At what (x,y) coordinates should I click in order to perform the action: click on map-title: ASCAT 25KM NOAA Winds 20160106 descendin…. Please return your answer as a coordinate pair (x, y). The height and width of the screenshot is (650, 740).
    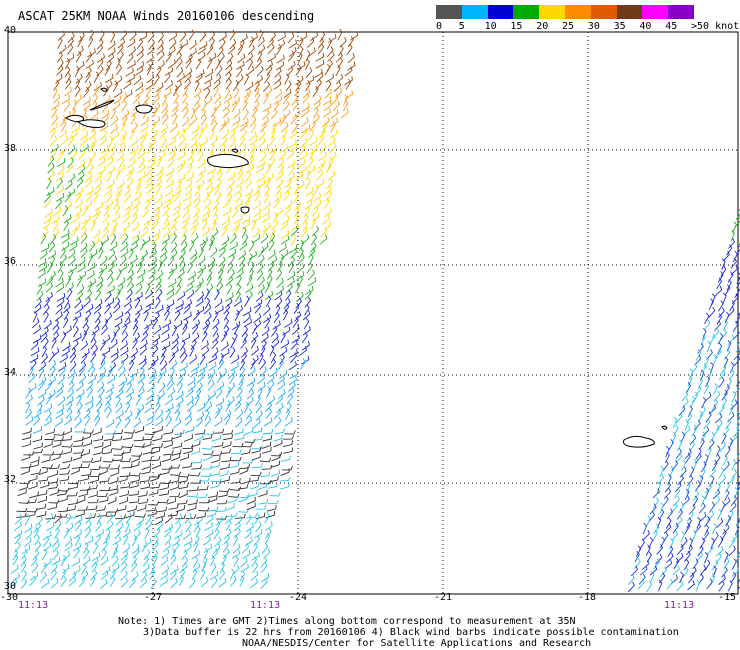
    Looking at the image, I should click on (166, 16).